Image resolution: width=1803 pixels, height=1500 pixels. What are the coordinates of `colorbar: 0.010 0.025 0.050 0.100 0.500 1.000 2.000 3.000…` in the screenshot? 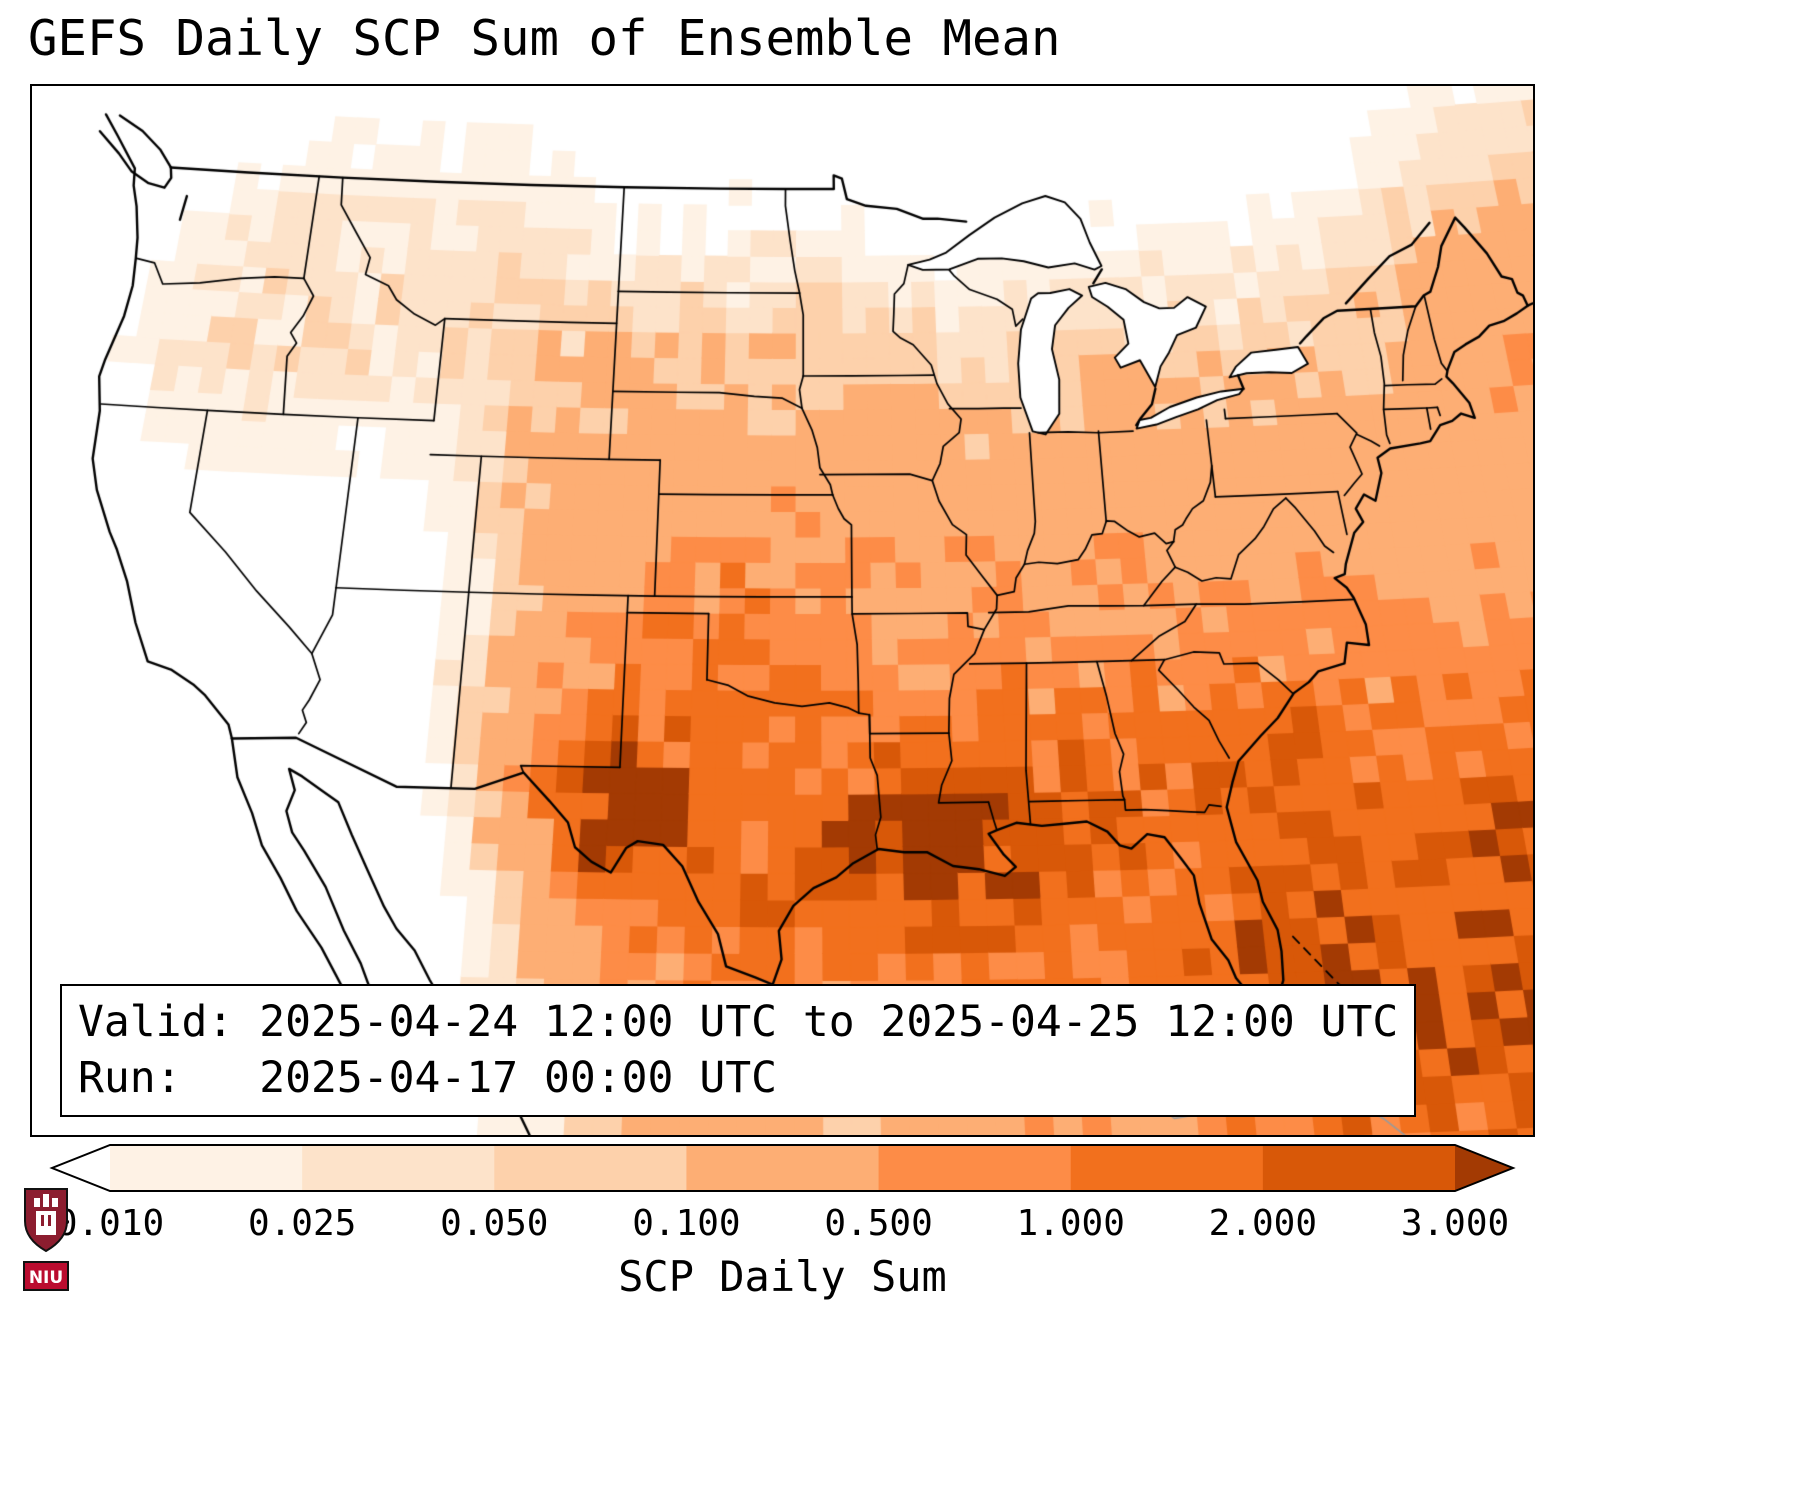 It's located at (782, 1222).